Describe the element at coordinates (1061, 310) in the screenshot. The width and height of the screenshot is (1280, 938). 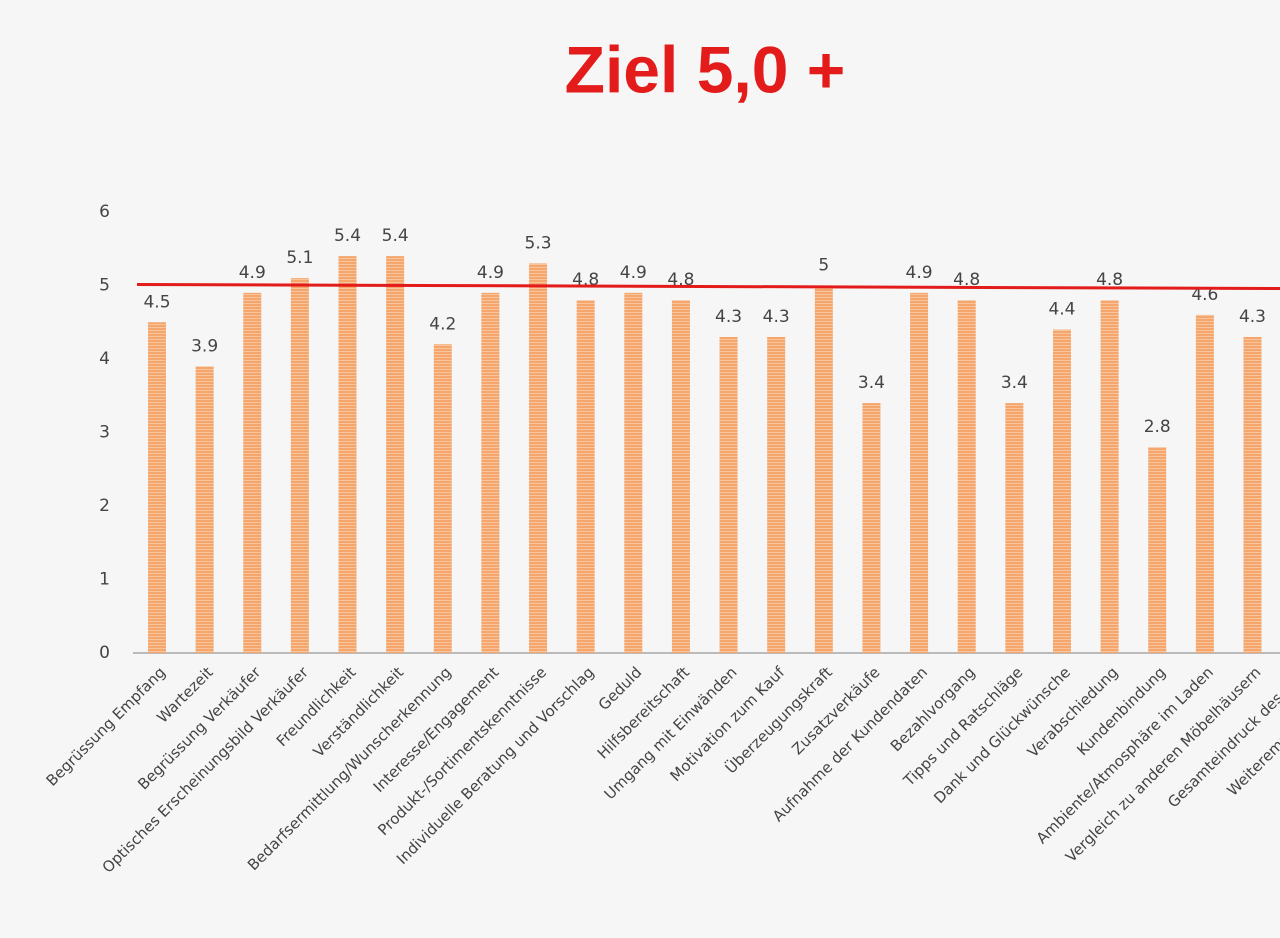
I see `value-label: 4.4` at that location.